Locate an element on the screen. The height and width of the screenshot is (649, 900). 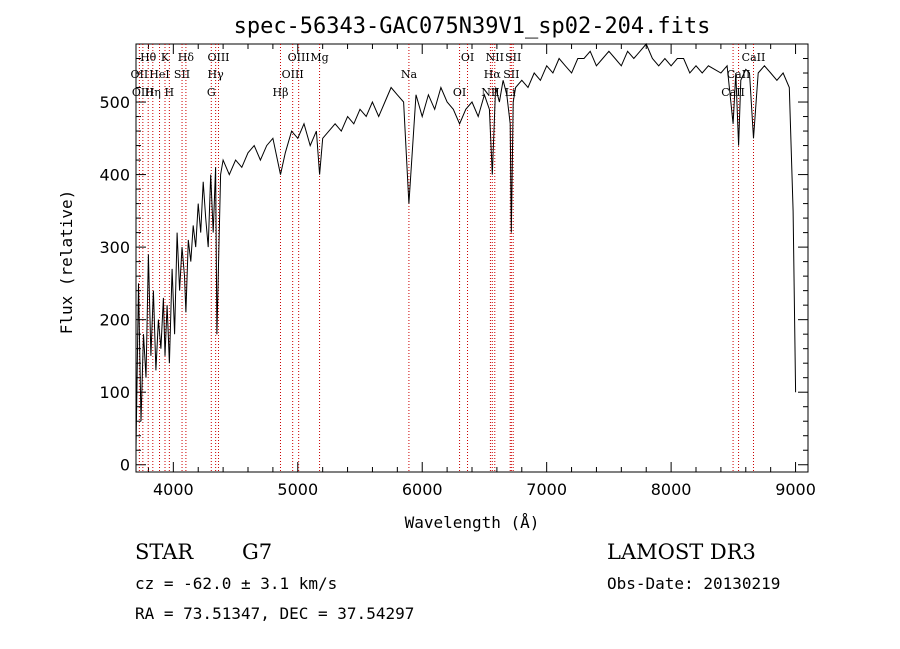
y-axis-label: Flux (relative) is located at coordinates (66, 262).